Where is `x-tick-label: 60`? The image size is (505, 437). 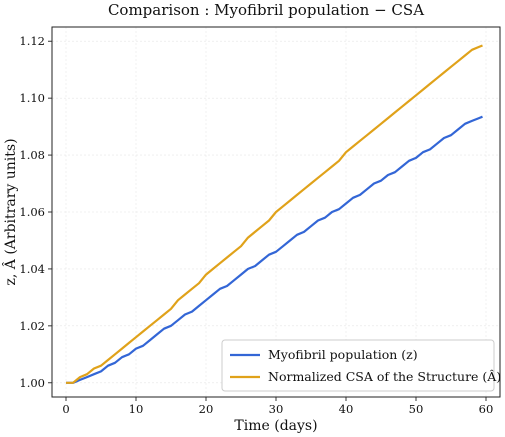 x-tick-label: 60 is located at coordinates (486, 409).